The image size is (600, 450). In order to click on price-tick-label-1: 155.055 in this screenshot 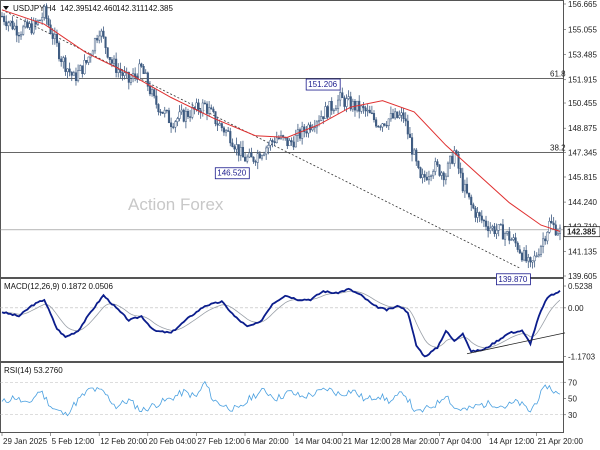, I will do `click(582, 30)`.